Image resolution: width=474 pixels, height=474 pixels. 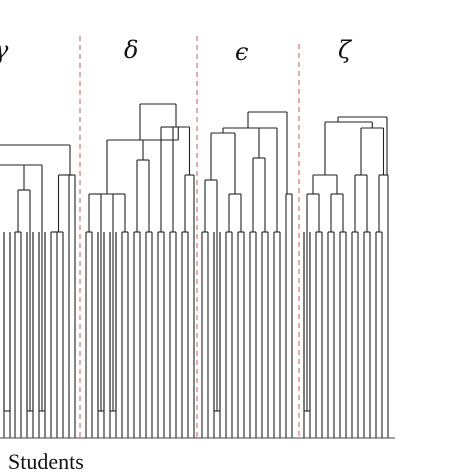 I want to click on x-axis-label: Students, so click(x=46, y=461).